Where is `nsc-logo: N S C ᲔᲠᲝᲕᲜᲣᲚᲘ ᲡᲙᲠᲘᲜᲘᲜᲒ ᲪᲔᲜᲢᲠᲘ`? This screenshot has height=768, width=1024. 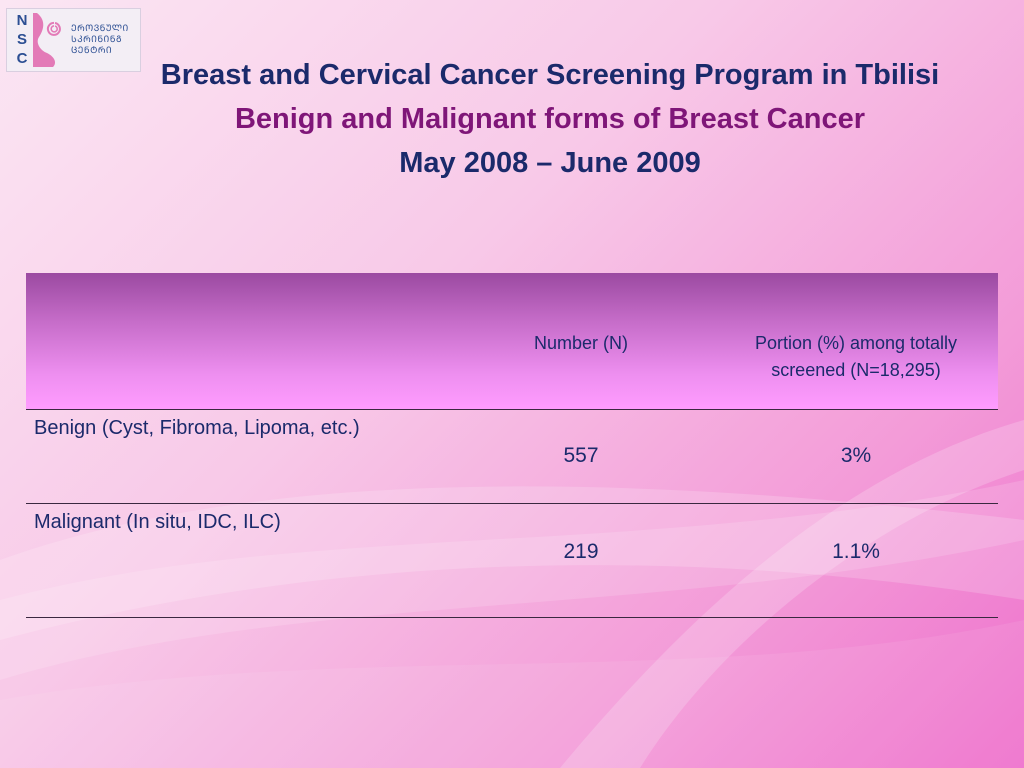 nsc-logo: N S C ᲔᲠᲝᲕᲜᲣᲚᲘ ᲡᲙᲠᲘᲜᲘᲜᲒ ᲪᲔᲜᲢᲠᲘ is located at coordinates (73, 40).